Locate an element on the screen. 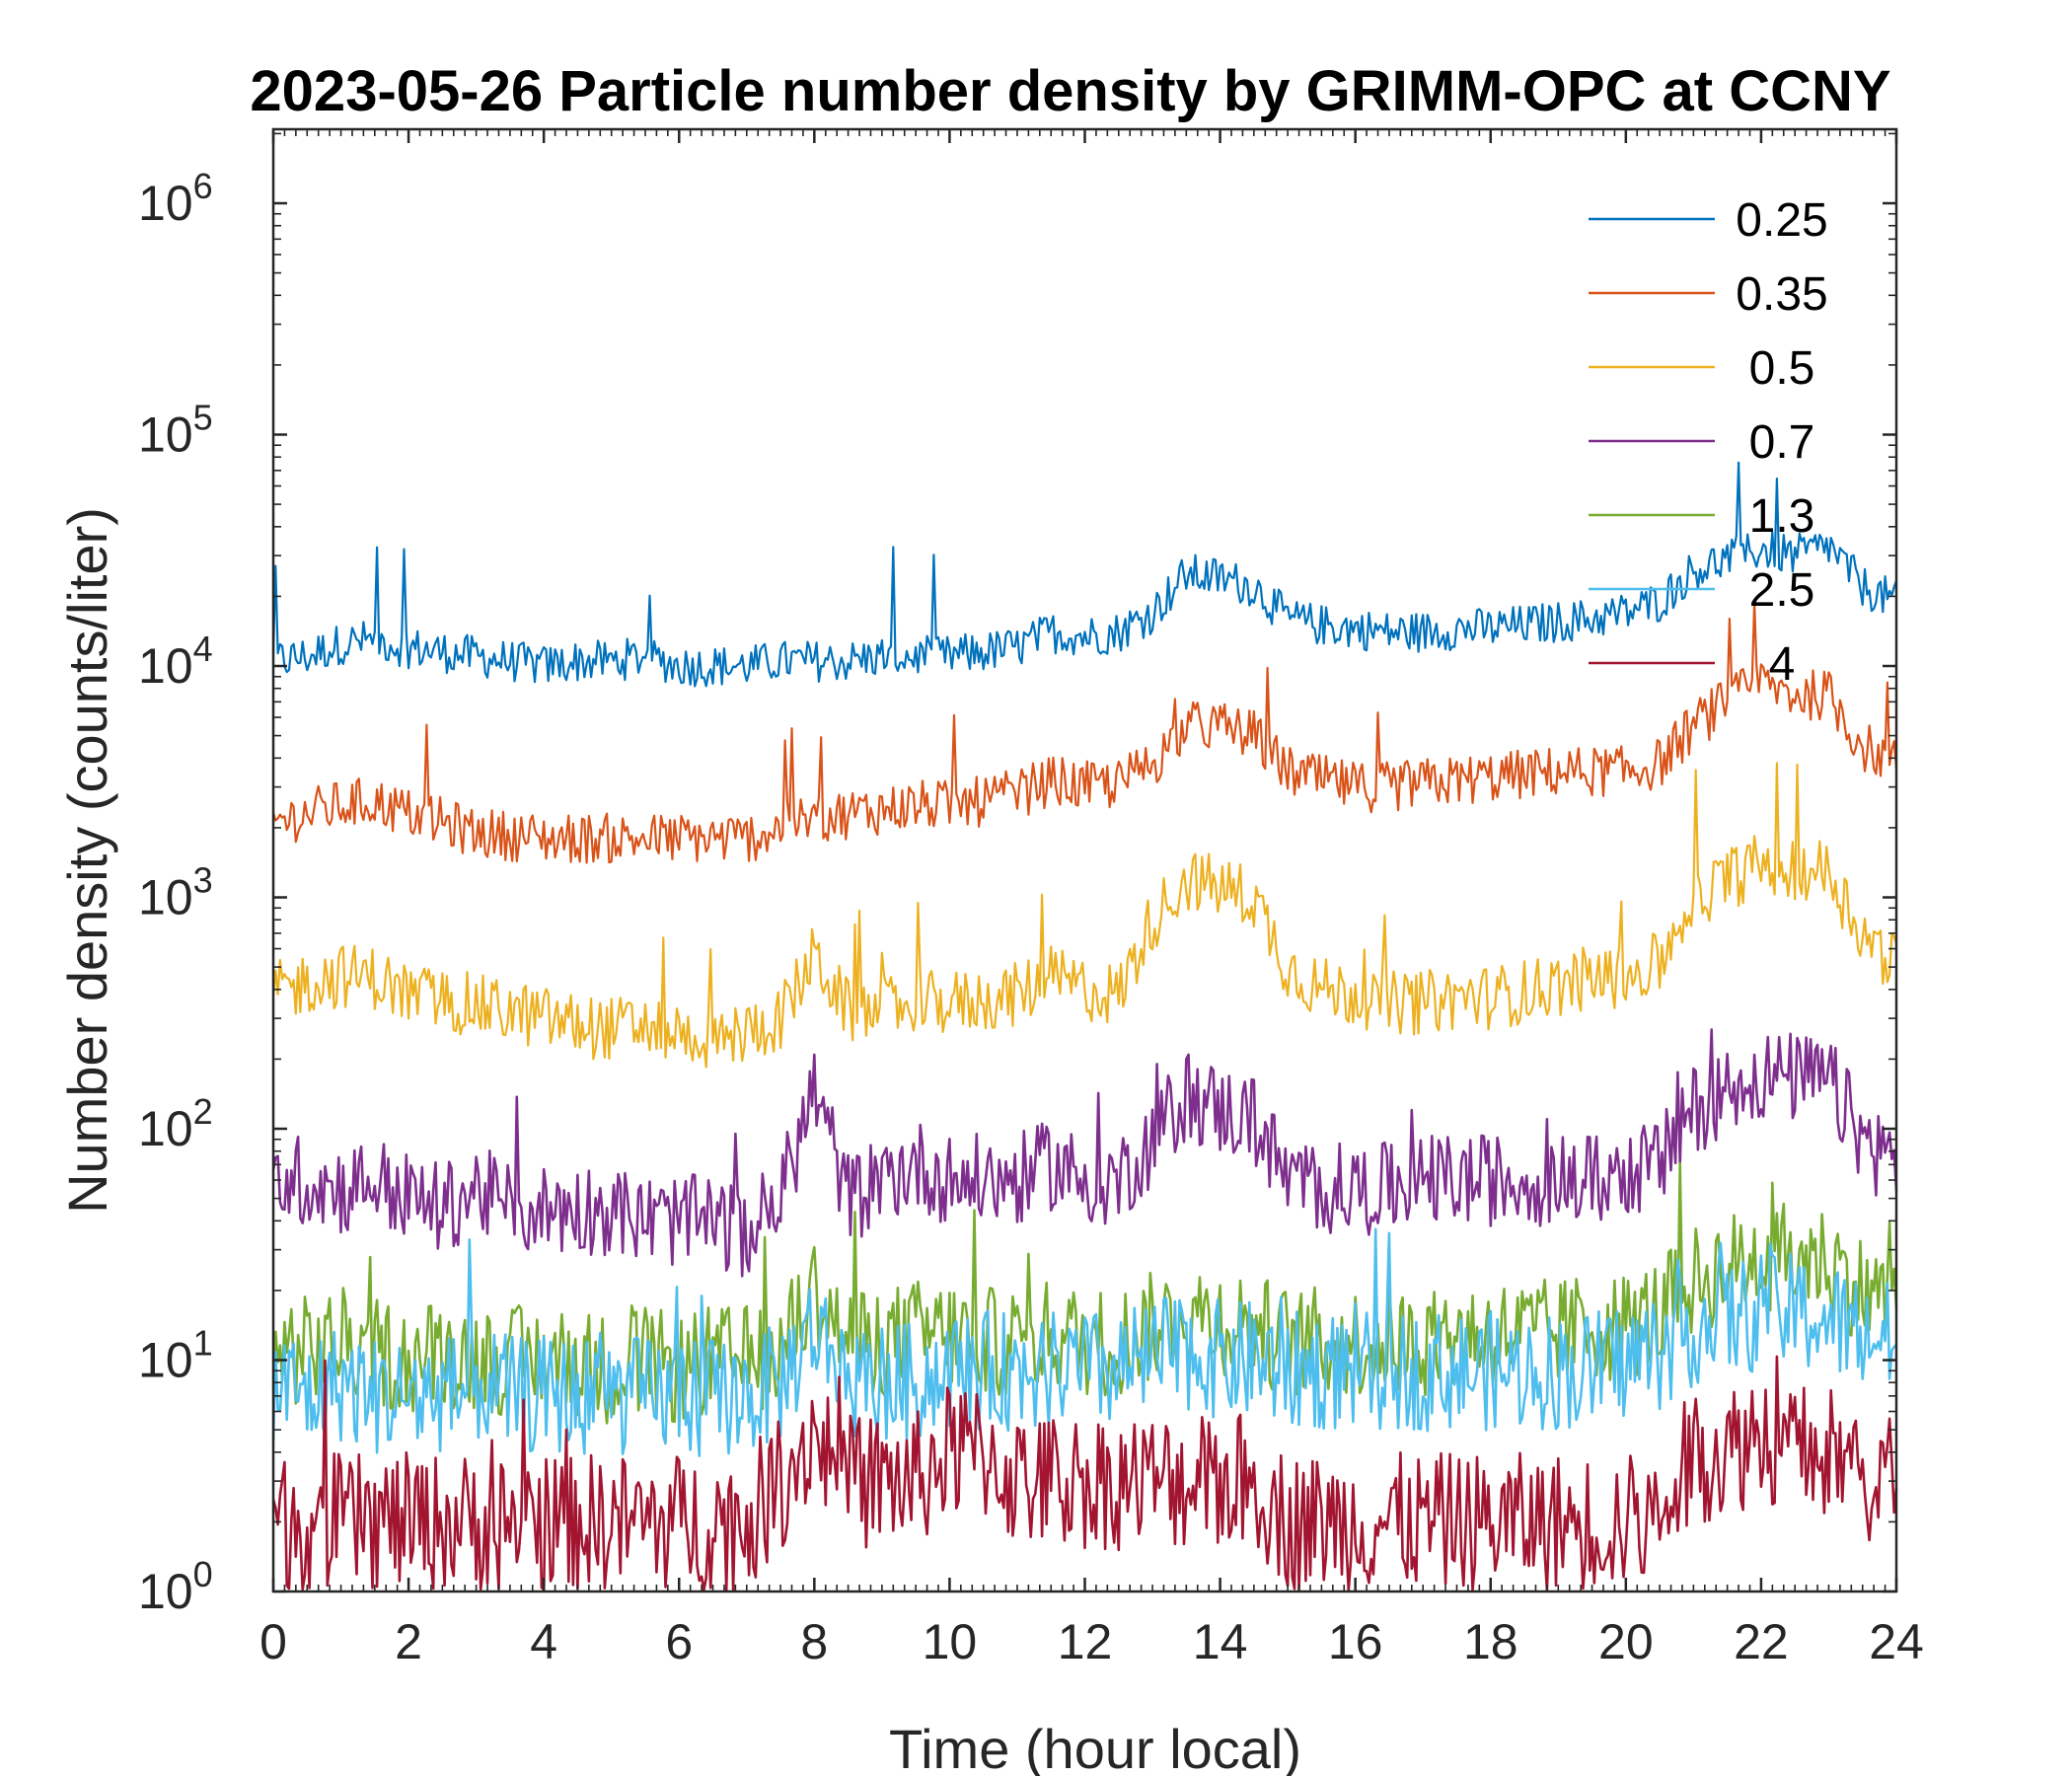 This screenshot has width=2072, height=1776. legend-label-2.5: 2.5 is located at coordinates (1782, 591).